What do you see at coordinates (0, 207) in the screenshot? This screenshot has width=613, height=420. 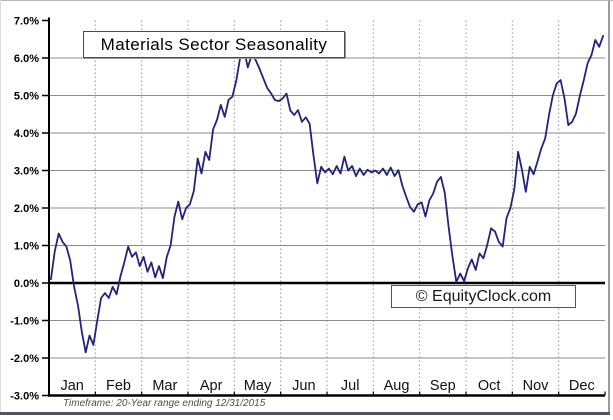 I see `frame-border-left` at bounding box center [0, 207].